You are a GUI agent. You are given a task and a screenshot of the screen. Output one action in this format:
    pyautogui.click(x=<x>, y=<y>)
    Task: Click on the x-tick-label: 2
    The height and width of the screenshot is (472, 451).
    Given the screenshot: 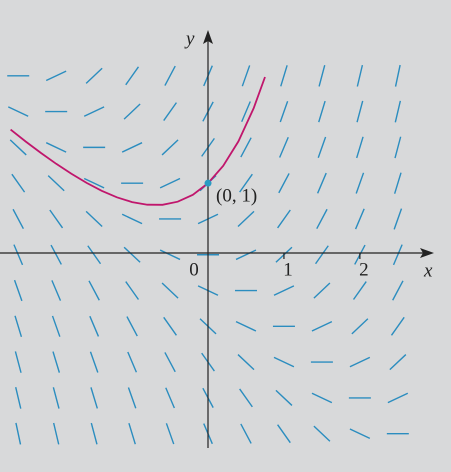 What is the action you would take?
    pyautogui.click(x=364, y=269)
    